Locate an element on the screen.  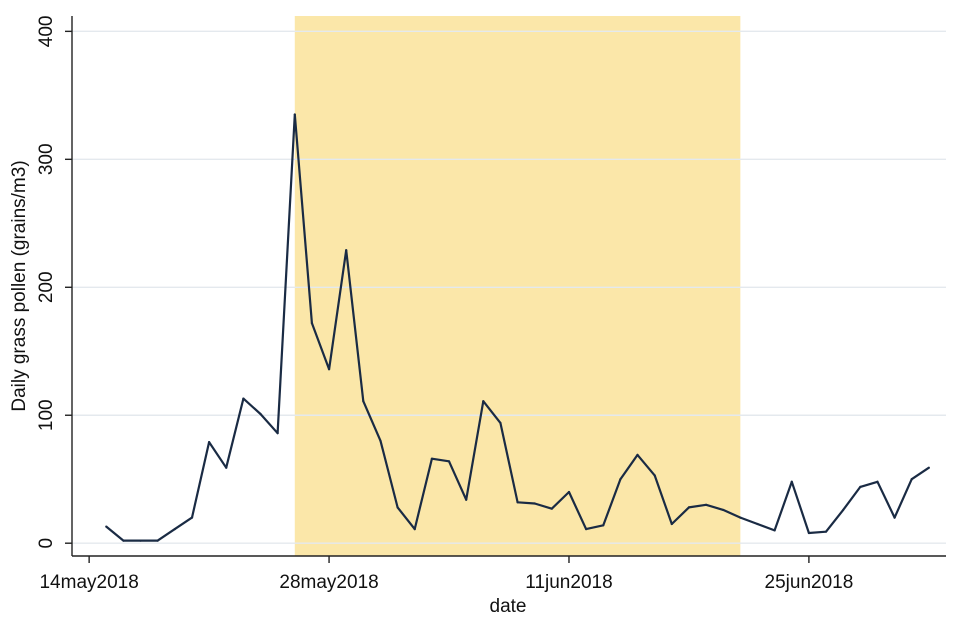
y-tick-label: 400 is located at coordinates (46, 32).